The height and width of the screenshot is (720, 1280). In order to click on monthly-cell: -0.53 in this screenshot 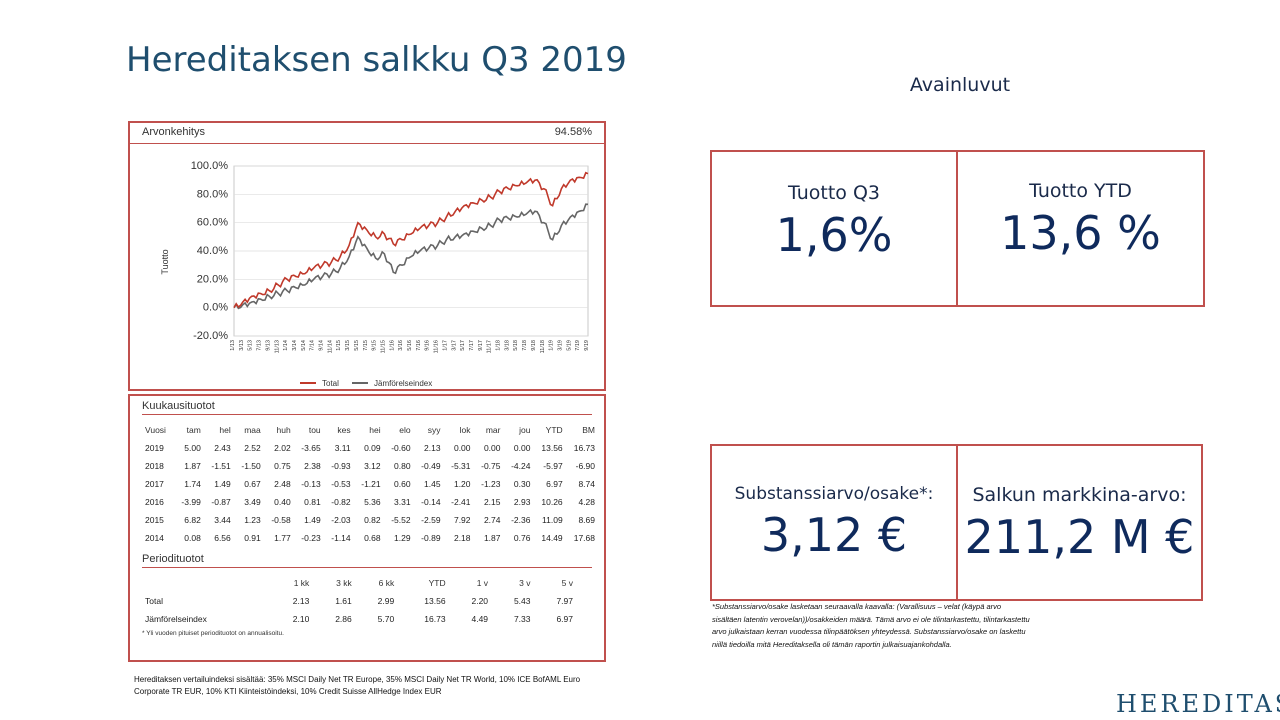, I will do `click(341, 484)`.